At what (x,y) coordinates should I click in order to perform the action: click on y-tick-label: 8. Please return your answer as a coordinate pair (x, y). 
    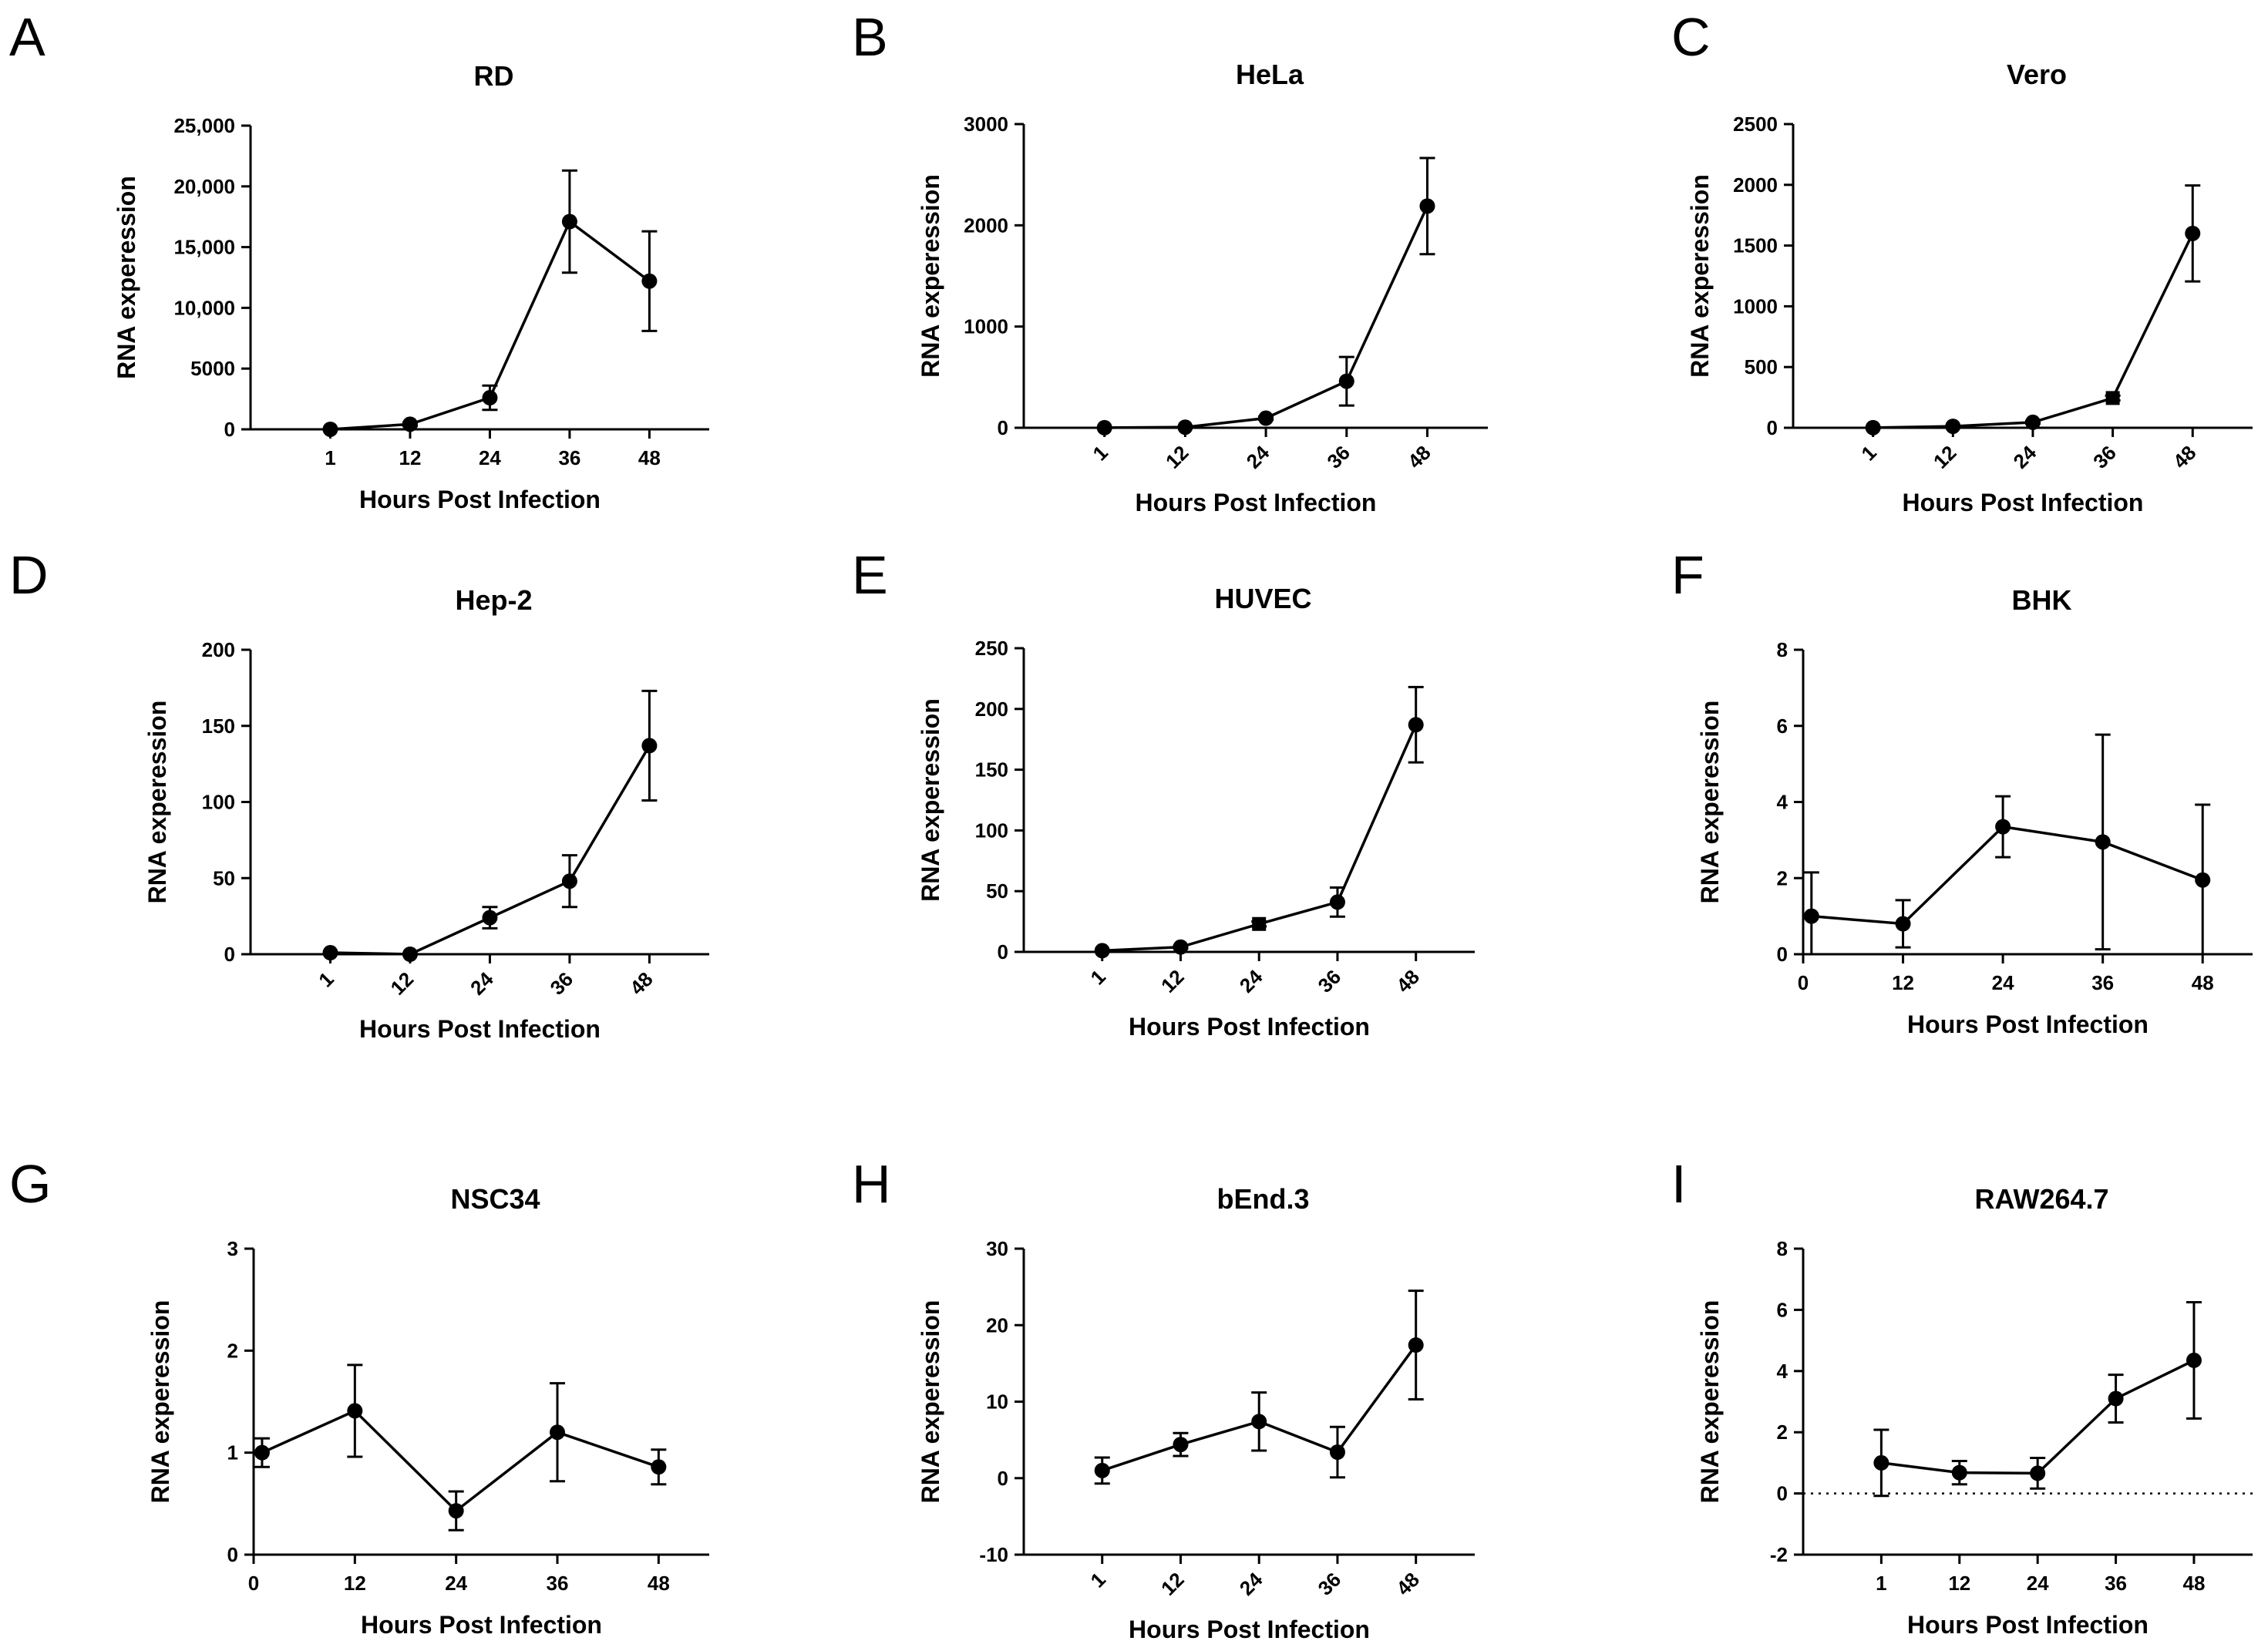
    Looking at the image, I should click on (1782, 1248).